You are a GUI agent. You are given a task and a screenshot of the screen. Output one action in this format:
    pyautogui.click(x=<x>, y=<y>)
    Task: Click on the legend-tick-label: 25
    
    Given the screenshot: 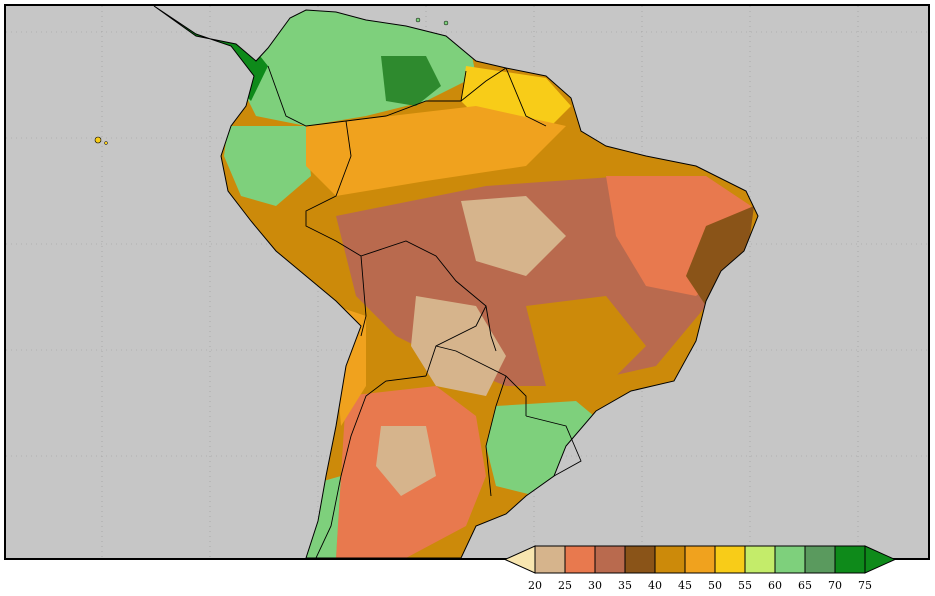 What is the action you would take?
    pyautogui.click(x=565, y=585)
    